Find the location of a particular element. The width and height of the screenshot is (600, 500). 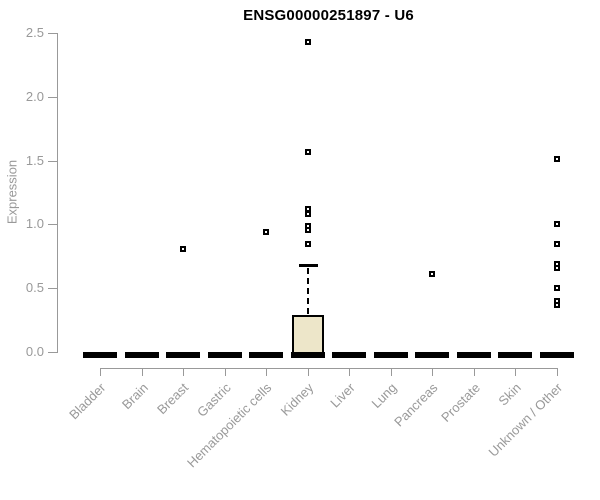

x-tick-label: Kidney is located at coordinates (297, 399).